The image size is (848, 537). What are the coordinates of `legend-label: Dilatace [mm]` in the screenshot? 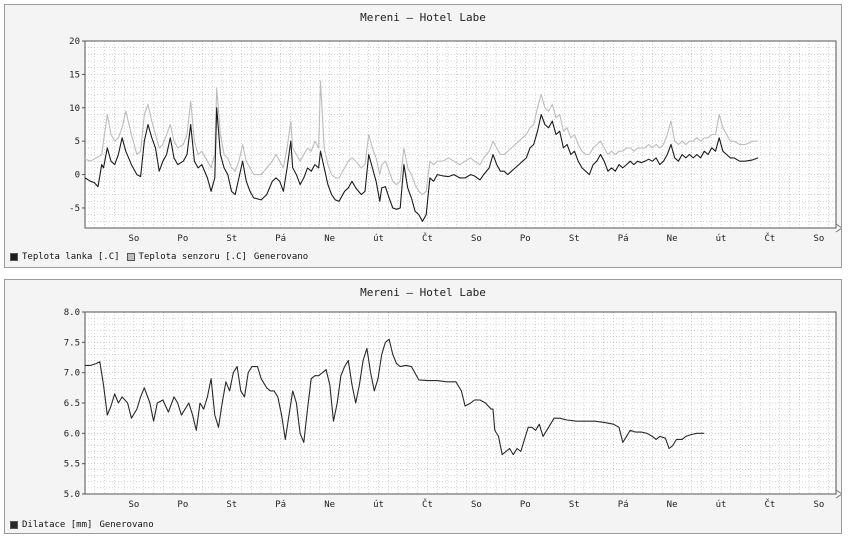 It's located at (57, 525).